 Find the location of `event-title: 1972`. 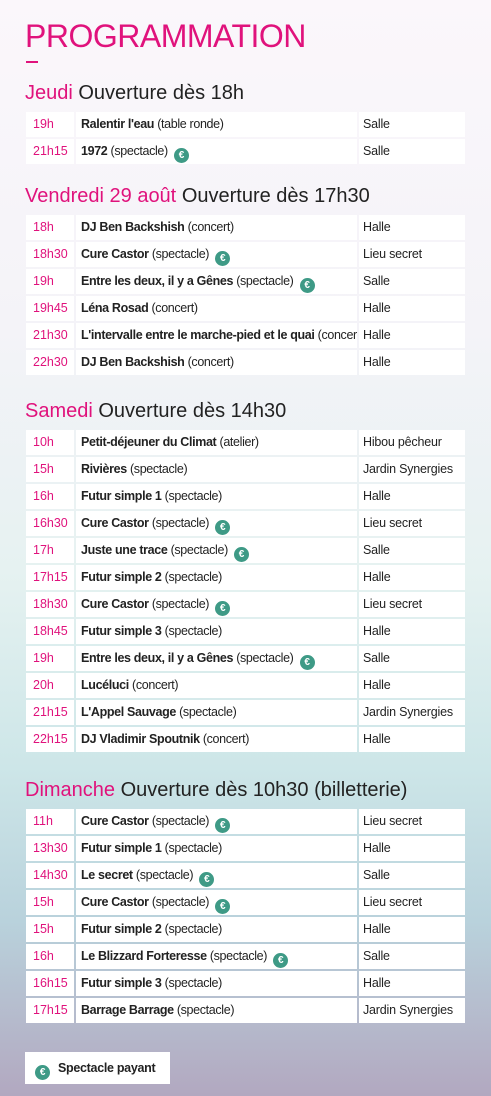

event-title: 1972 is located at coordinates (94, 151).